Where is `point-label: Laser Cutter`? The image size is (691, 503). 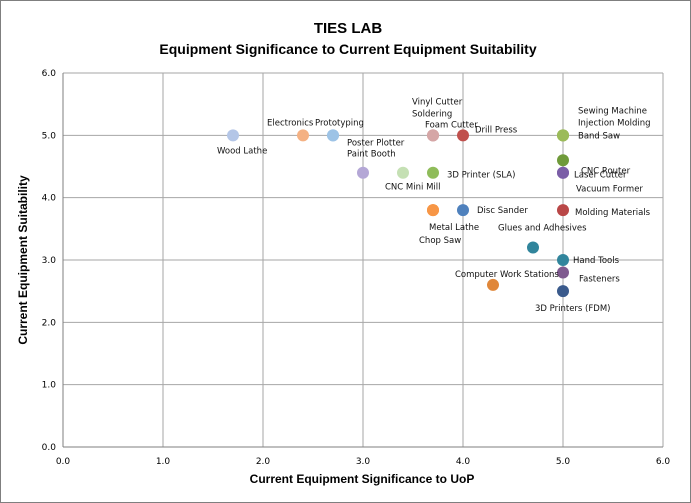 point-label: Laser Cutter is located at coordinates (600, 176).